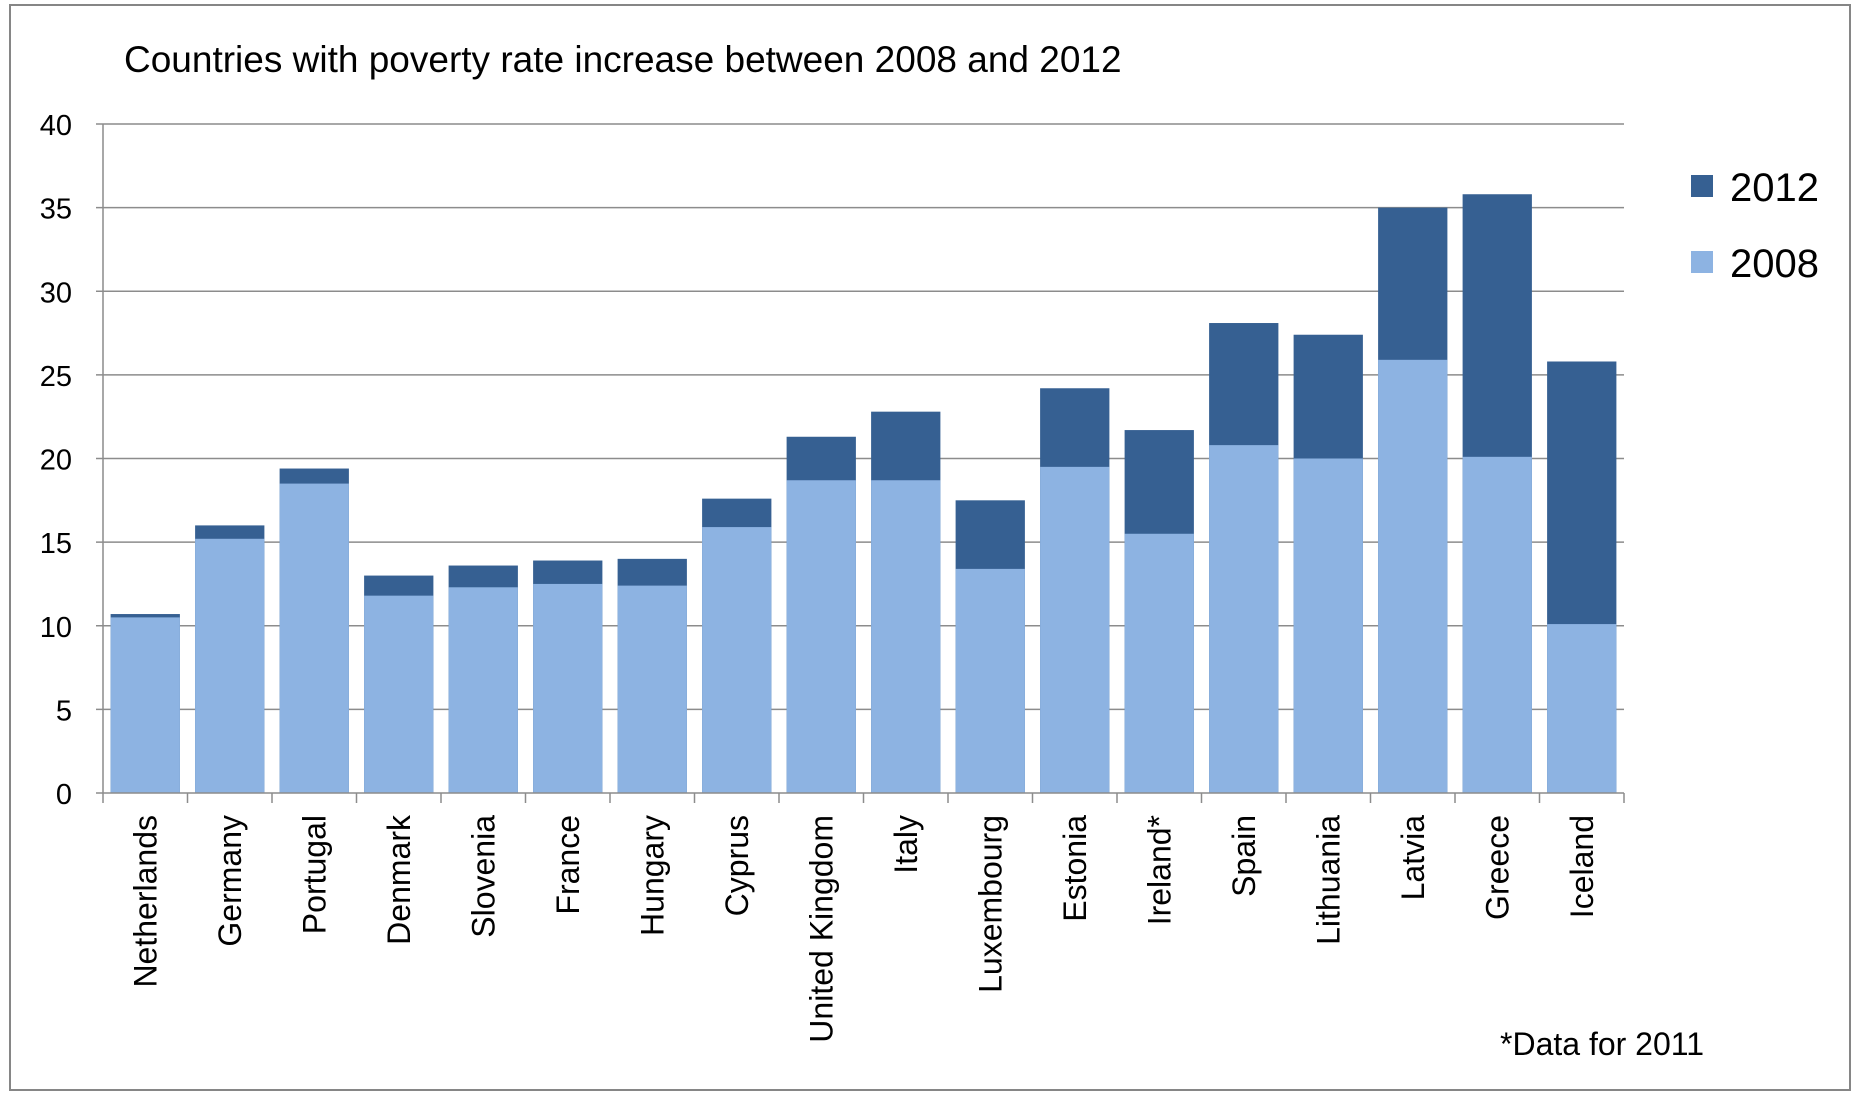 Image resolution: width=1853 pixels, height=1095 pixels. I want to click on x-tick-label: Estonia, so click(1075, 868).